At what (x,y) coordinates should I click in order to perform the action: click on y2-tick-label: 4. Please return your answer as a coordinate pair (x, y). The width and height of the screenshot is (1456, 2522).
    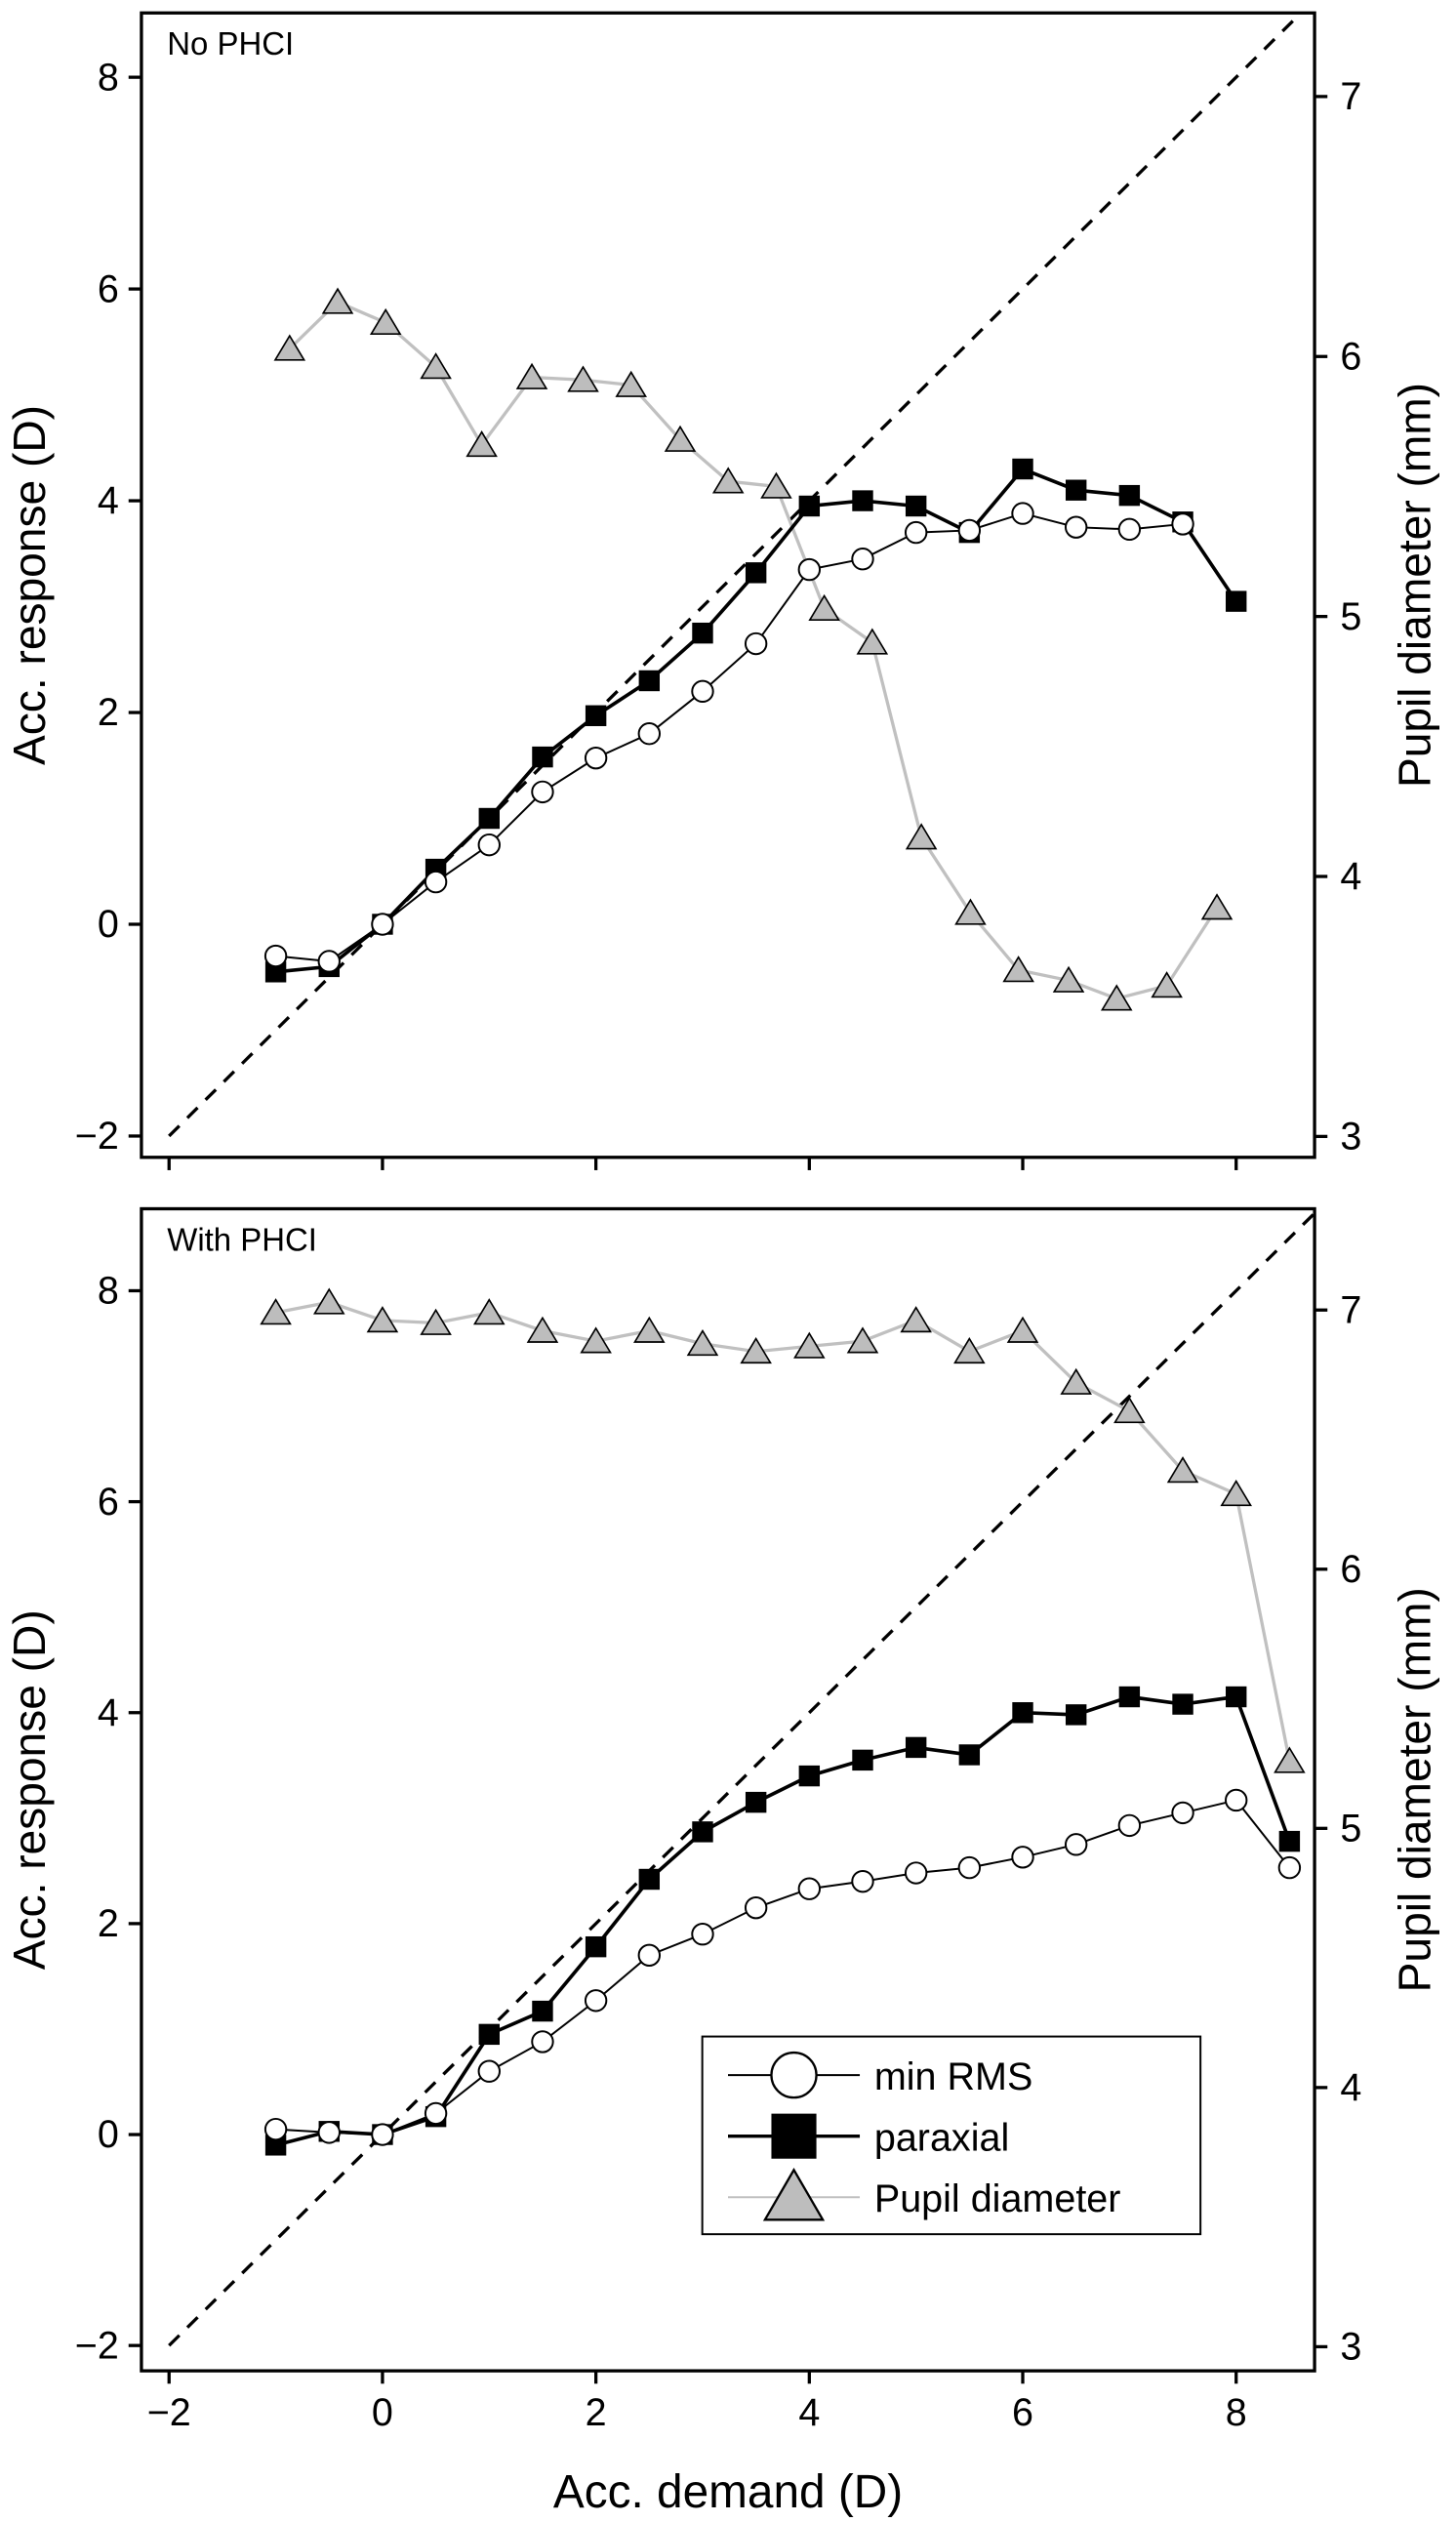
    Looking at the image, I should click on (1350, 2087).